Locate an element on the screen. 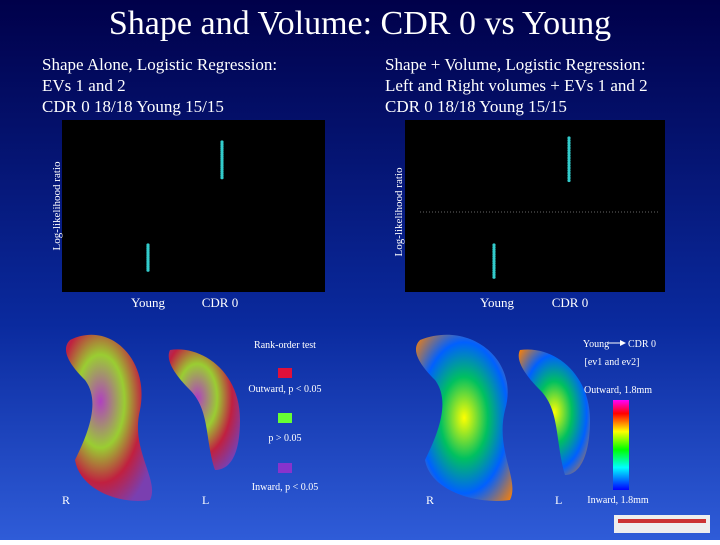  legend-label: p > 0.05 is located at coordinates (284, 438).